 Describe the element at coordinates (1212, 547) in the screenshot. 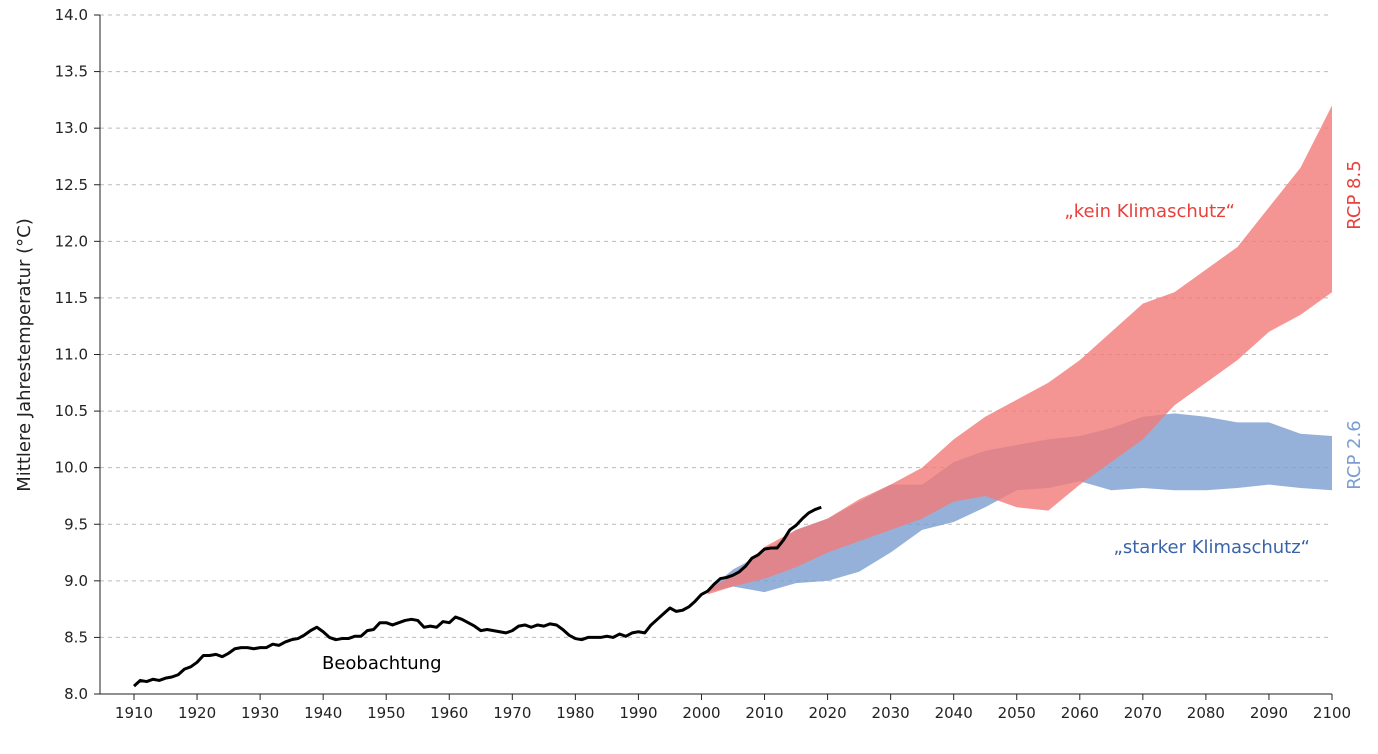

I see `annotation: „starker Klimaschutz“` at that location.